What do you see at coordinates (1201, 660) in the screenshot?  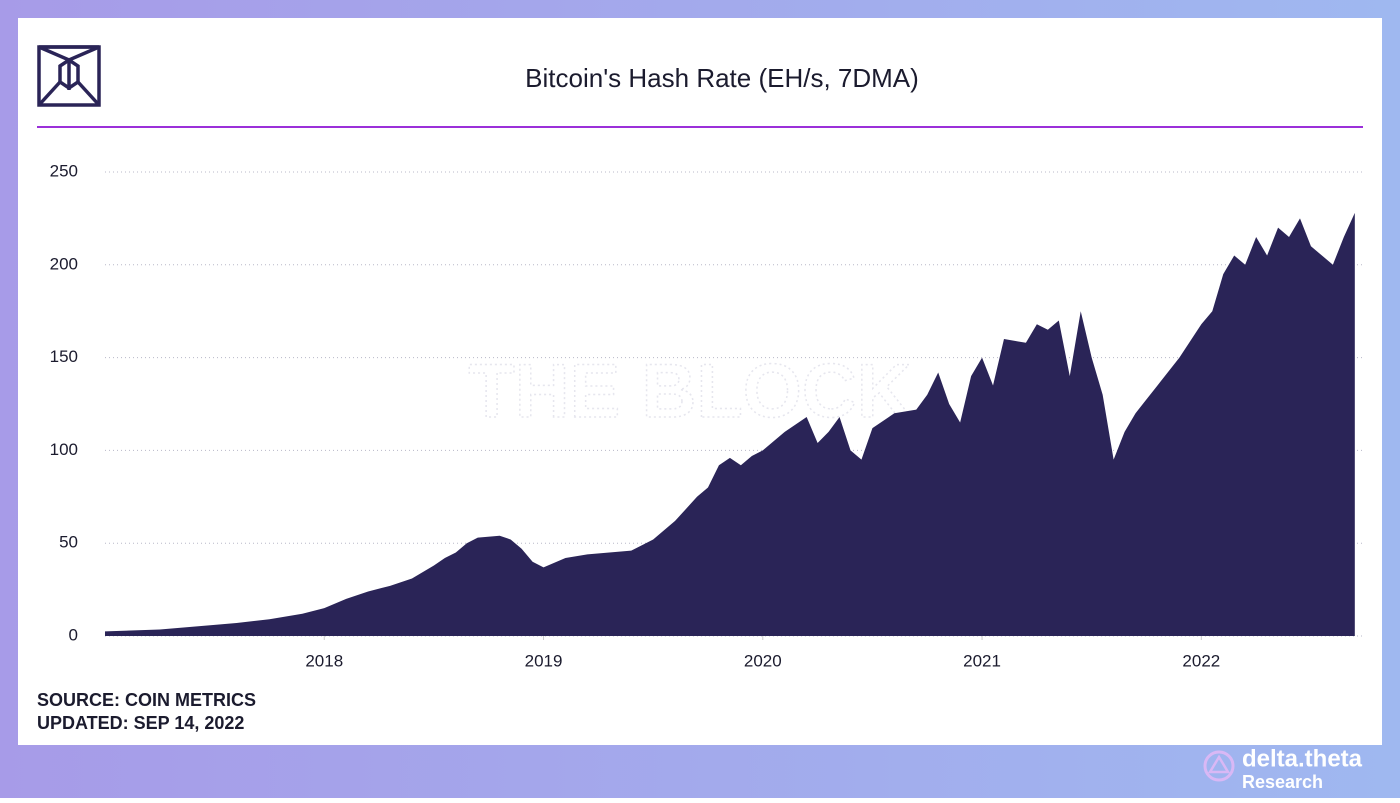 I see `x-tick-label: 2022` at bounding box center [1201, 660].